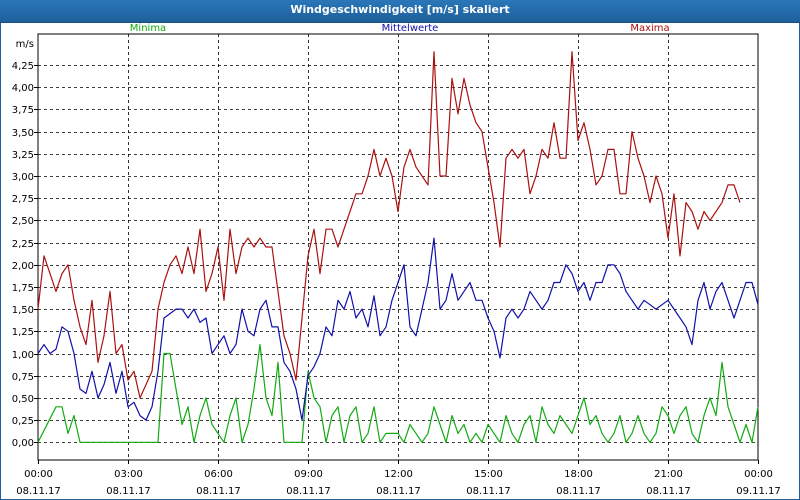 This screenshot has width=800, height=500. What do you see at coordinates (308, 474) in the screenshot?
I see `x-tick-time: 09:00` at bounding box center [308, 474].